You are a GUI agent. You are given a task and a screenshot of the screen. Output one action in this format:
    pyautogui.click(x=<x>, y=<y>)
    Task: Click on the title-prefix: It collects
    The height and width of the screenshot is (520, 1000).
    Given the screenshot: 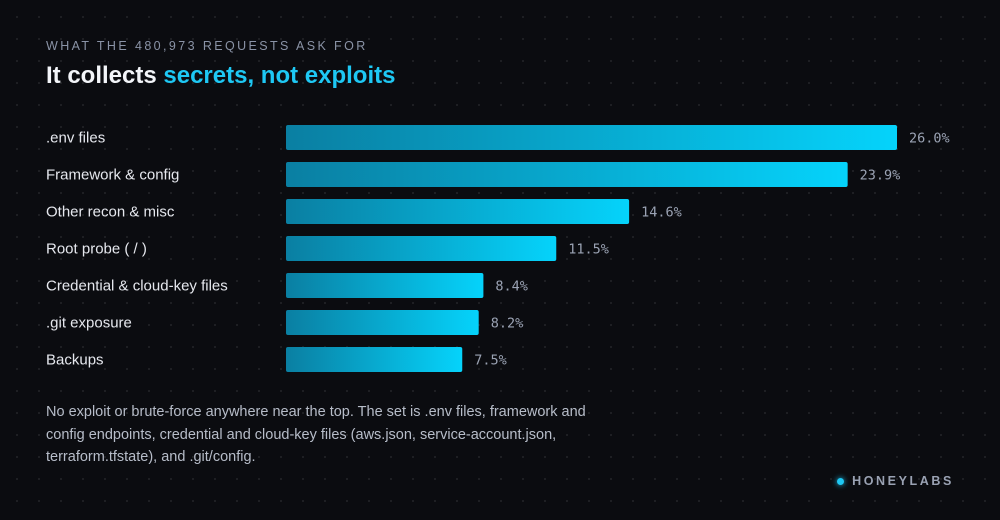 What is the action you would take?
    pyautogui.click(x=105, y=75)
    